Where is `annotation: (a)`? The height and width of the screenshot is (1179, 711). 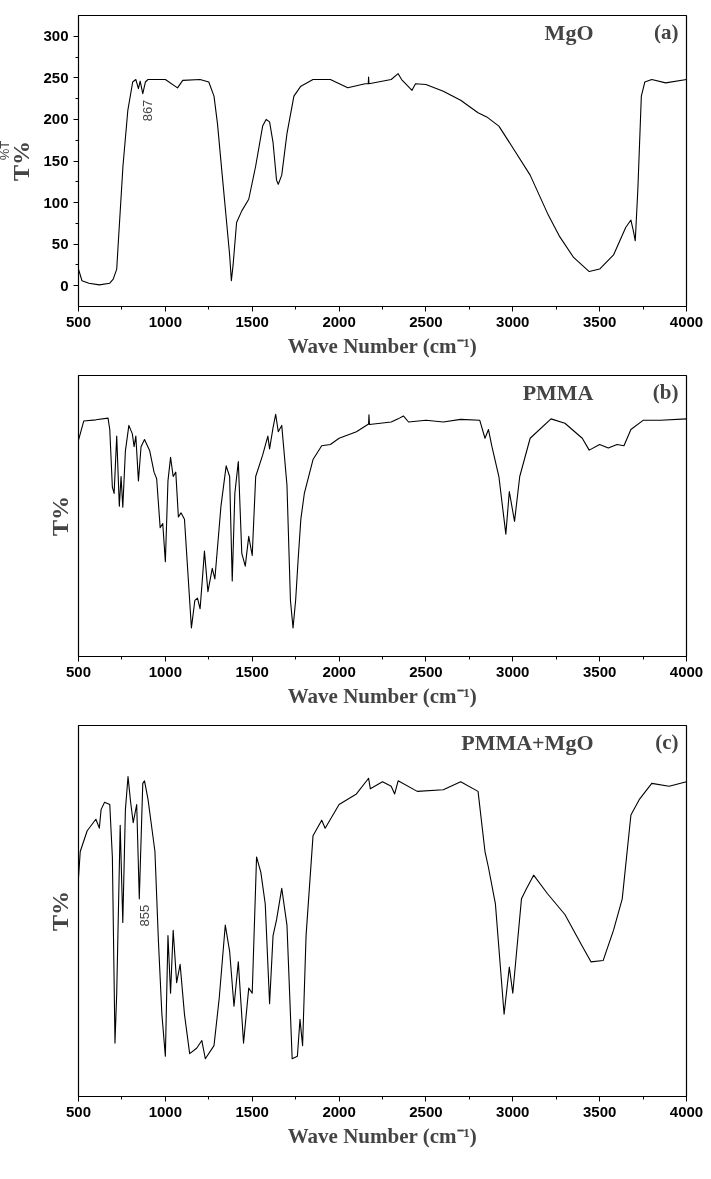
annotation: (a) is located at coordinates (666, 31).